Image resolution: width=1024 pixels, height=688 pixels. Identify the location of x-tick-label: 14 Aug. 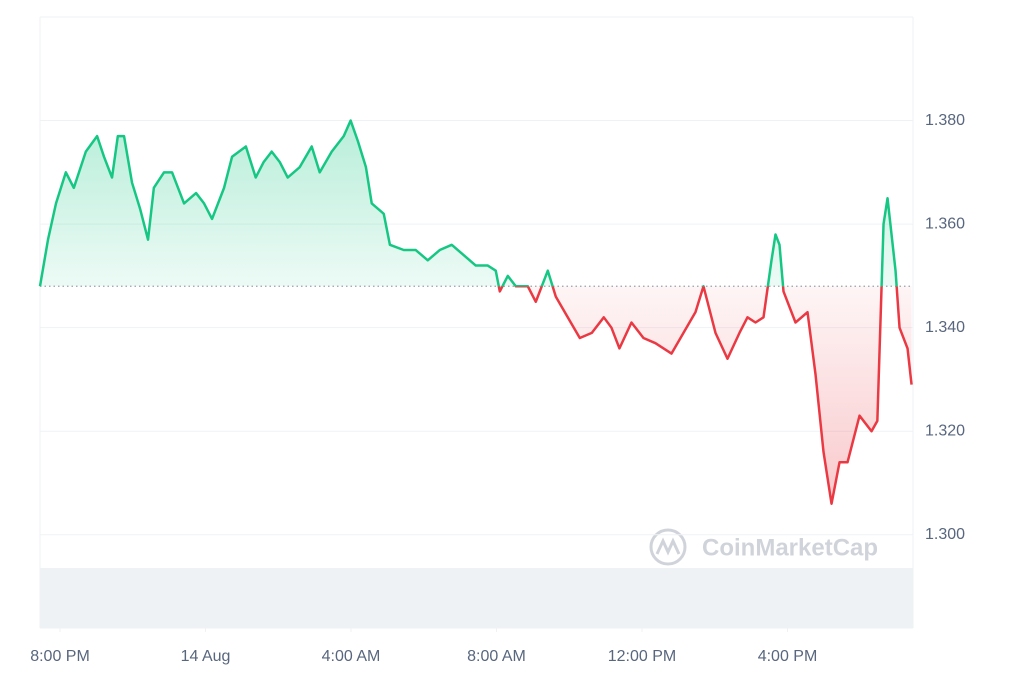
(206, 656).